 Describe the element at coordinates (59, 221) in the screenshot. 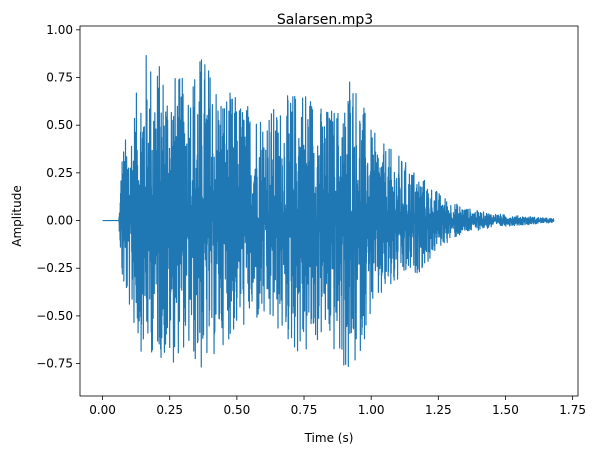

I see `y-tick-label: 0.00` at that location.